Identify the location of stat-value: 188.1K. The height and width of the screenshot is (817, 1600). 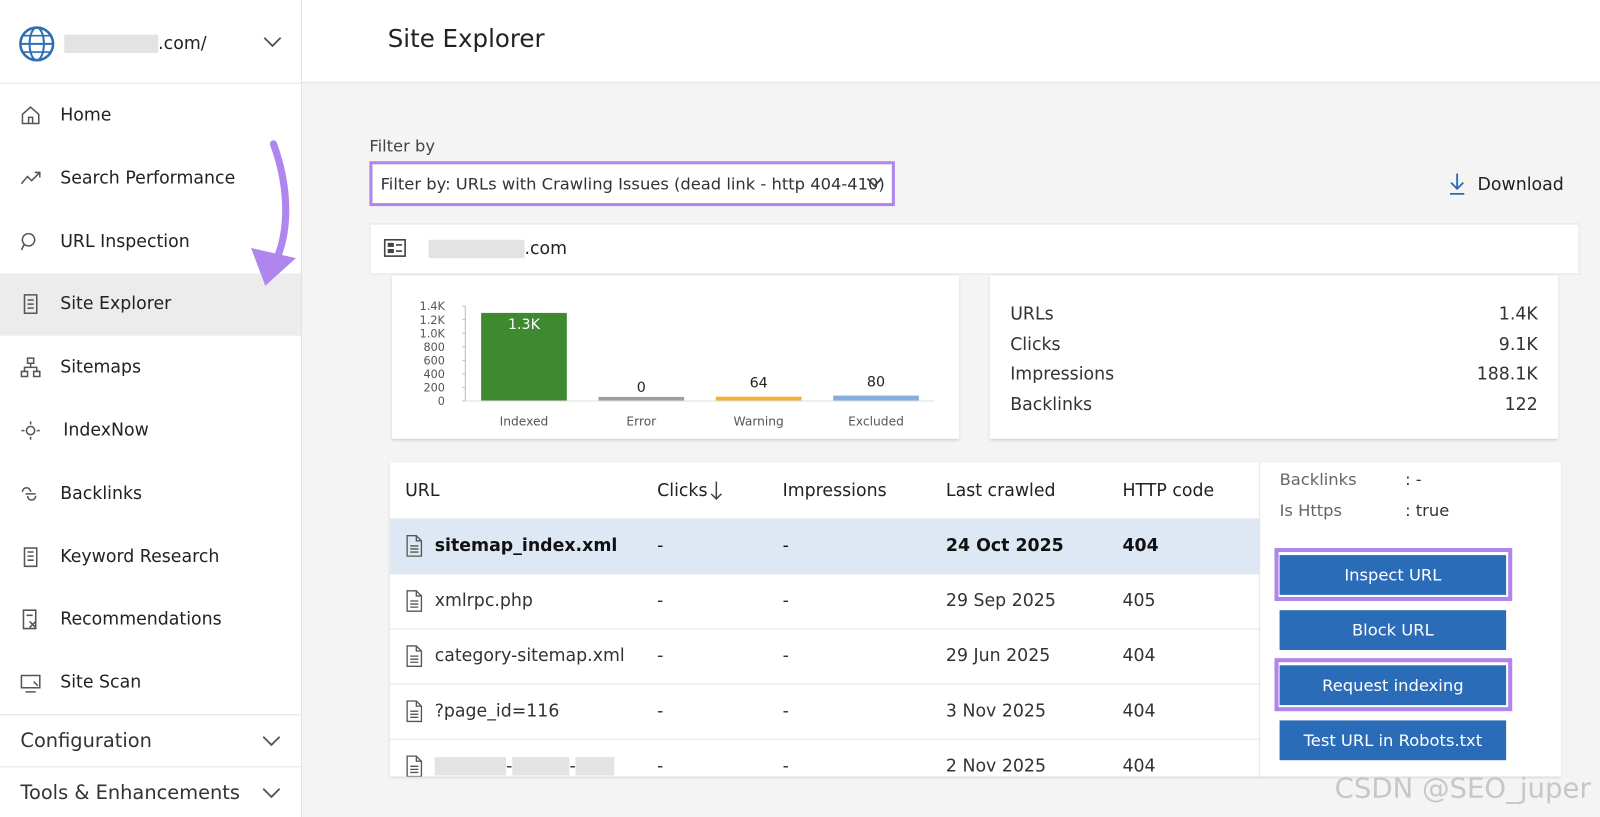
(1507, 375).